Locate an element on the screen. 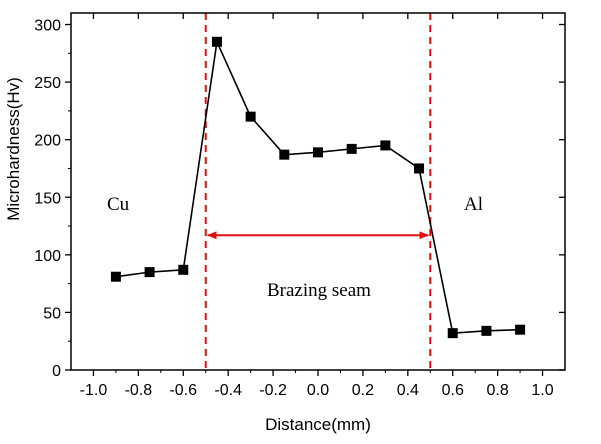 This screenshot has height=444, width=601. cu-label: Cu is located at coordinates (118, 204).